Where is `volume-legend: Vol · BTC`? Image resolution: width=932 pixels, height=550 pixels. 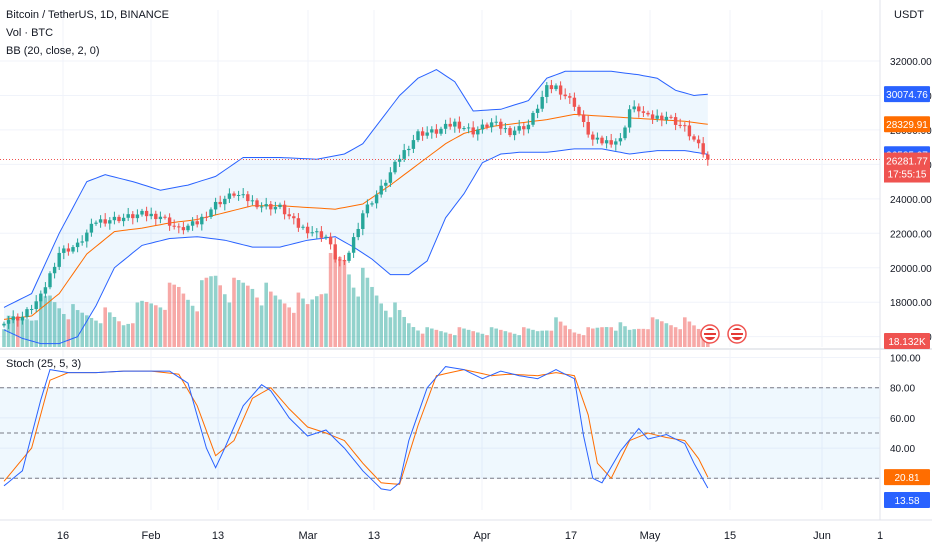
volume-legend: Vol · BTC is located at coordinates (30, 33).